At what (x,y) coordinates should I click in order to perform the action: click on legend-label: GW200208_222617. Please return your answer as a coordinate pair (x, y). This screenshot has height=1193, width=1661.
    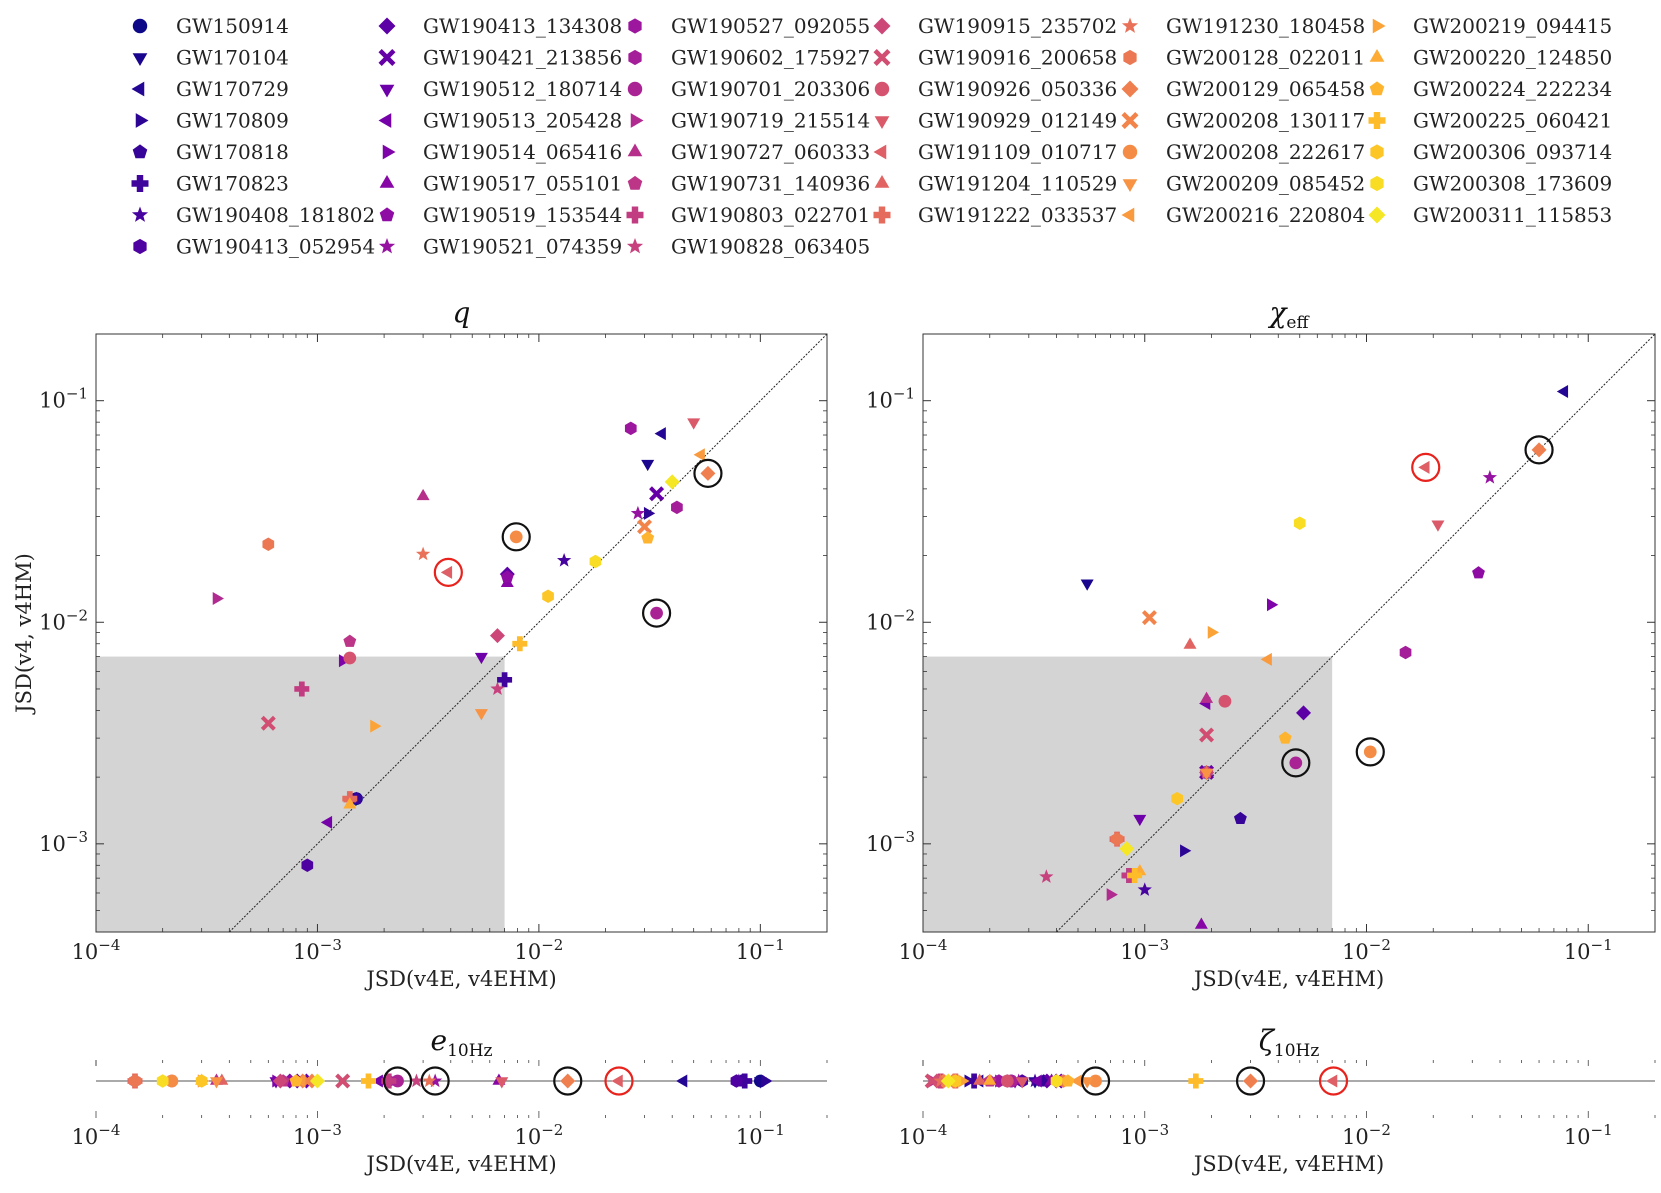
    Looking at the image, I should click on (1265, 152).